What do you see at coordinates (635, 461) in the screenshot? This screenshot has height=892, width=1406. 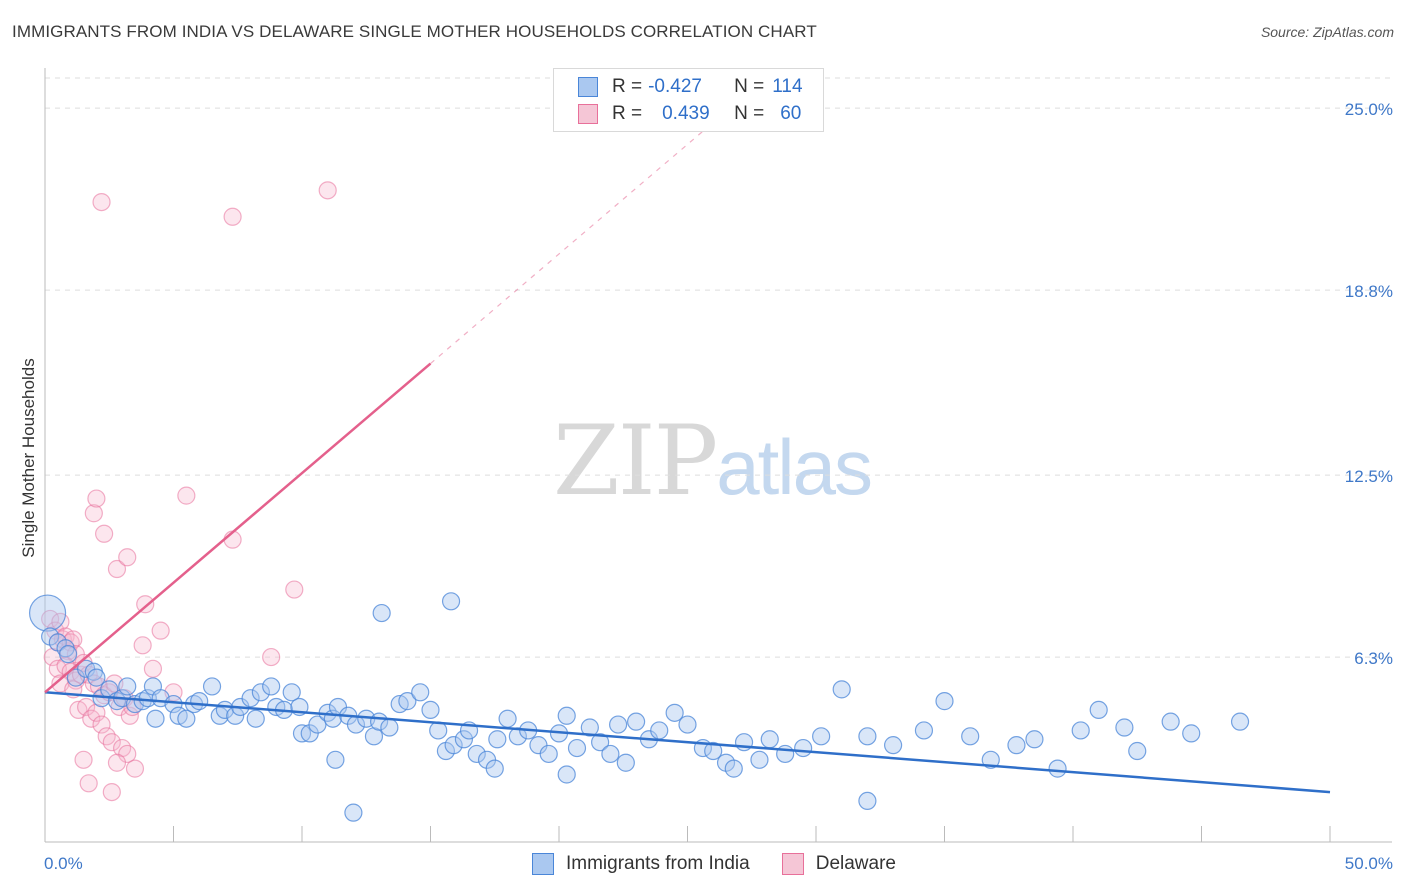 I see `watermark-zip: ZIP` at bounding box center [635, 461].